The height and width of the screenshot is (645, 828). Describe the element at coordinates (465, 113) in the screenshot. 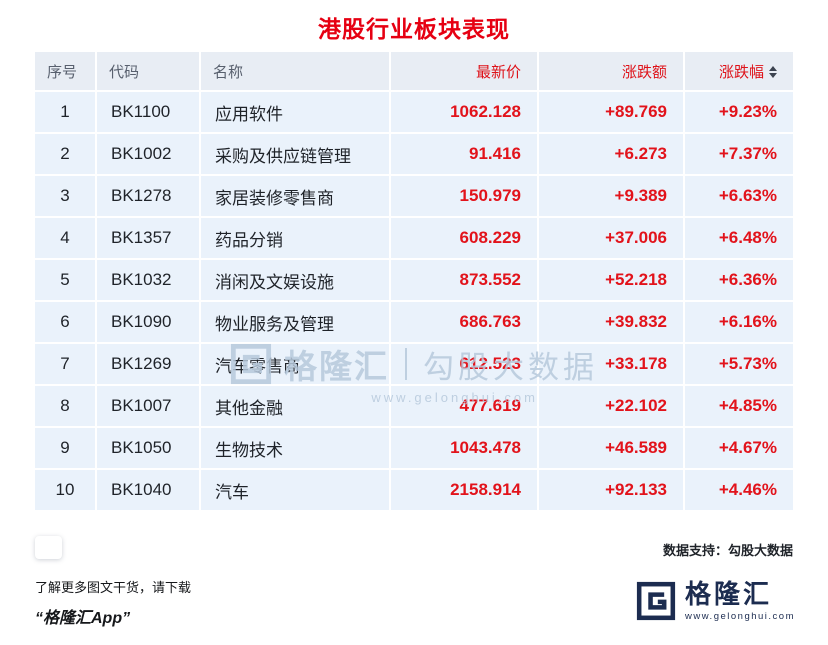

I see `cell-price: 1062.128` at that location.